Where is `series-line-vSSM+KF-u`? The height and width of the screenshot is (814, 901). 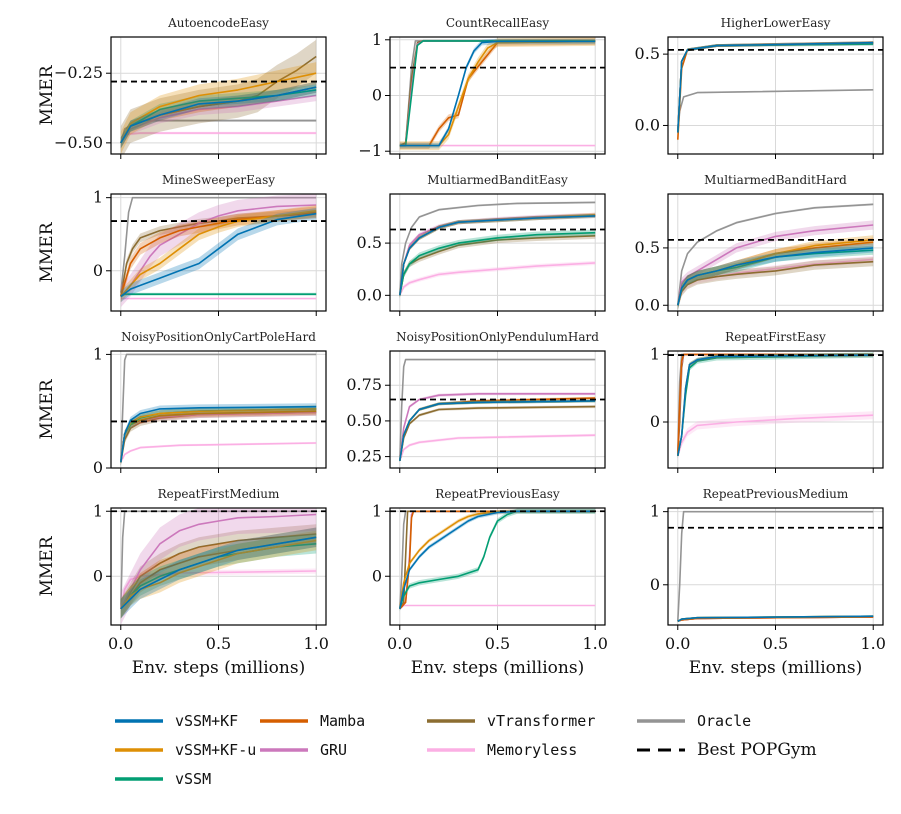
series-line-vSSM+KF-u is located at coordinates (497, 93).